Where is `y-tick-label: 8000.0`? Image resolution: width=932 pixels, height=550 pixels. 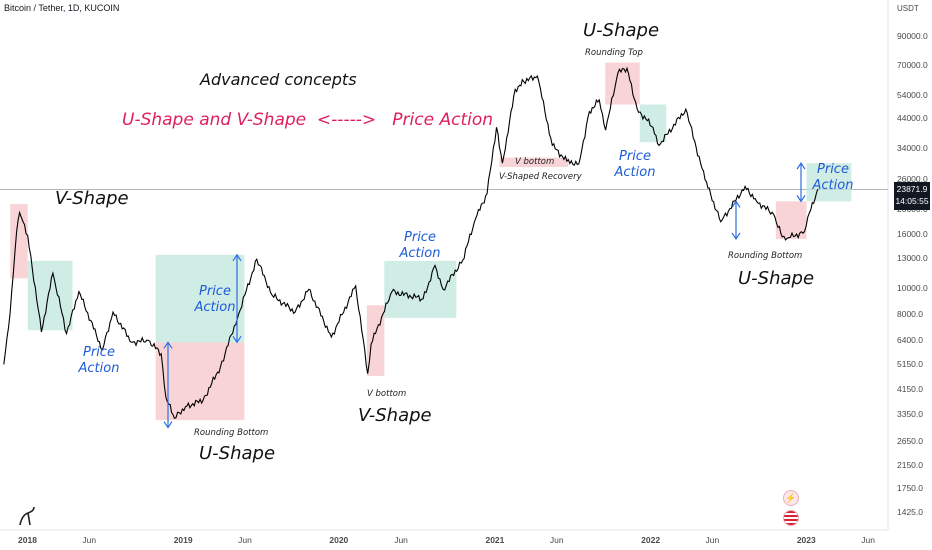
y-tick-label: 8000.0 is located at coordinates (910, 313).